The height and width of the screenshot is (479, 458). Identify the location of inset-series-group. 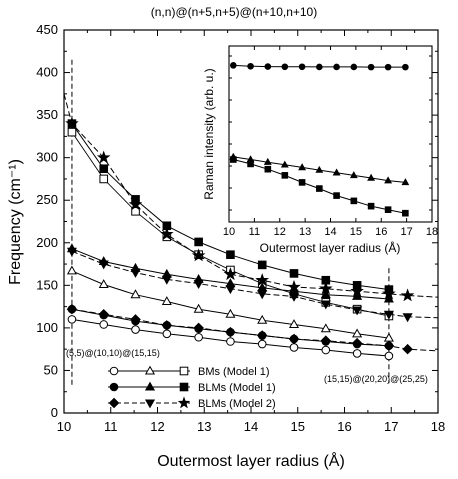
(319, 139).